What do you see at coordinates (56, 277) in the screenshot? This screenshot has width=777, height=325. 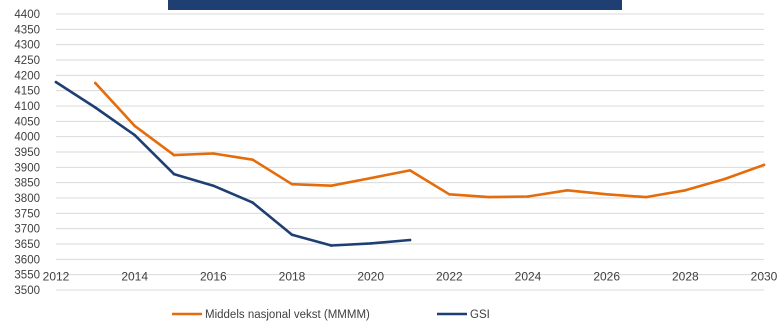 I see `x-tick-label: 2012` at bounding box center [56, 277].